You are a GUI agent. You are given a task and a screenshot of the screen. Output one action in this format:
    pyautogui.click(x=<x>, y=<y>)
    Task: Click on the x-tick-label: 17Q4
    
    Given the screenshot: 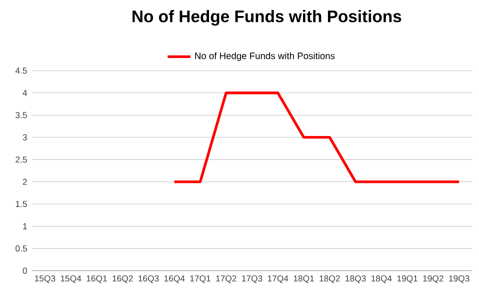 What is the action you would take?
    pyautogui.click(x=278, y=279)
    